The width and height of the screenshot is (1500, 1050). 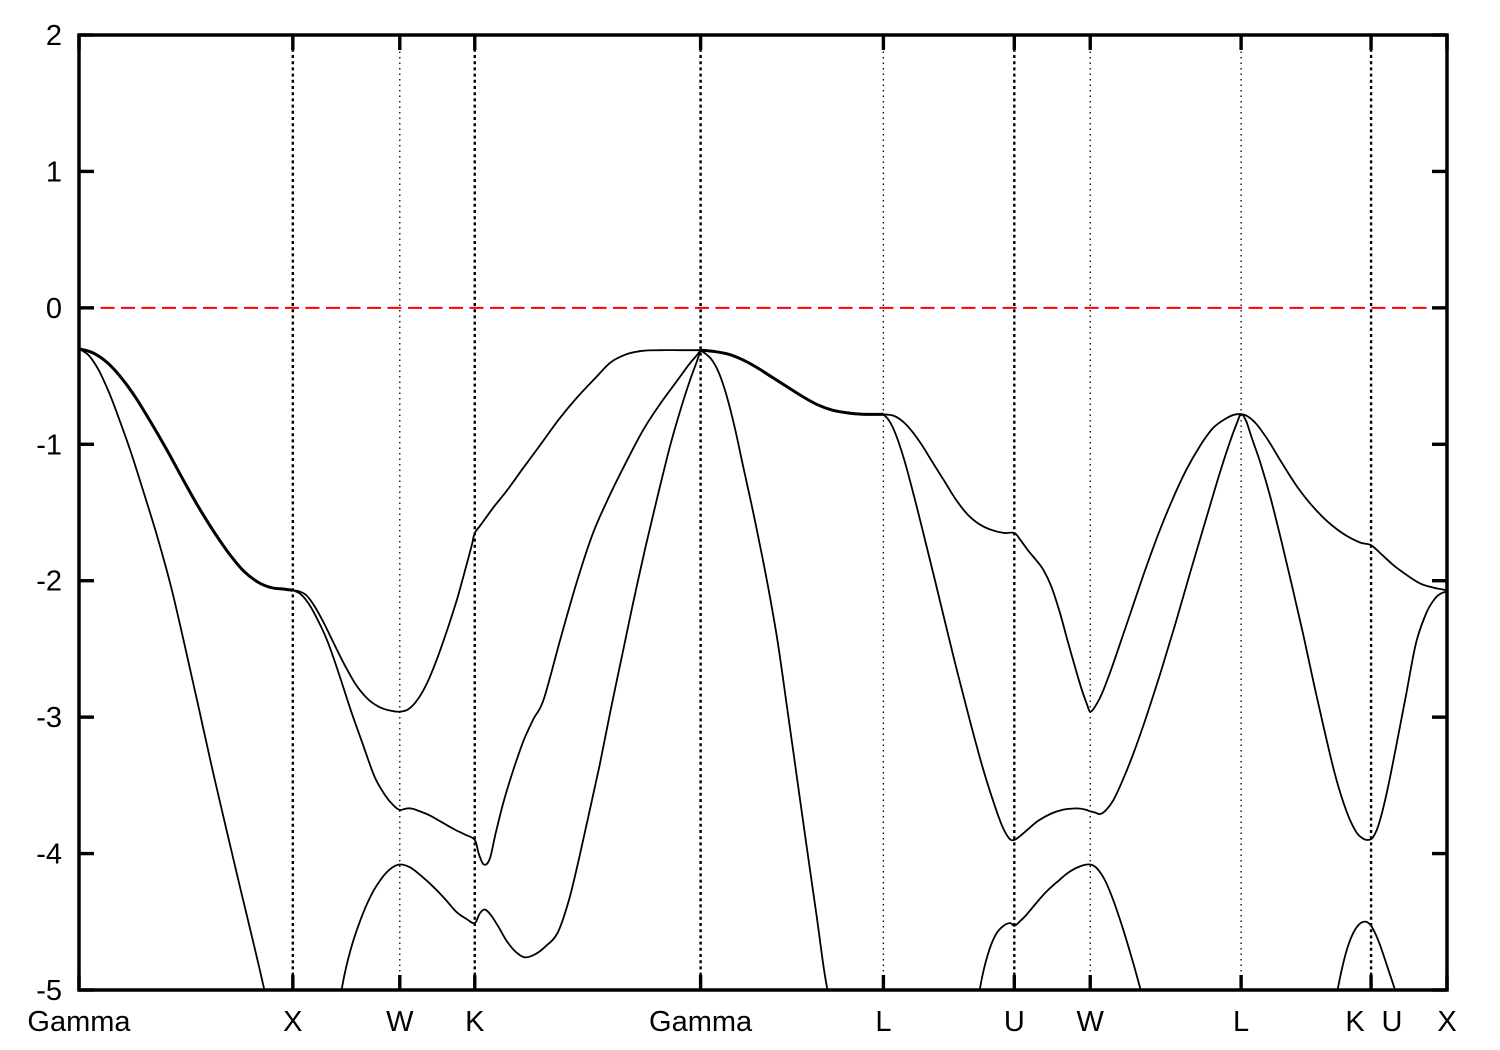 What do you see at coordinates (792, 382) in the screenshot?
I see `band-curve-gamma-l-heavy-degenerate` at bounding box center [792, 382].